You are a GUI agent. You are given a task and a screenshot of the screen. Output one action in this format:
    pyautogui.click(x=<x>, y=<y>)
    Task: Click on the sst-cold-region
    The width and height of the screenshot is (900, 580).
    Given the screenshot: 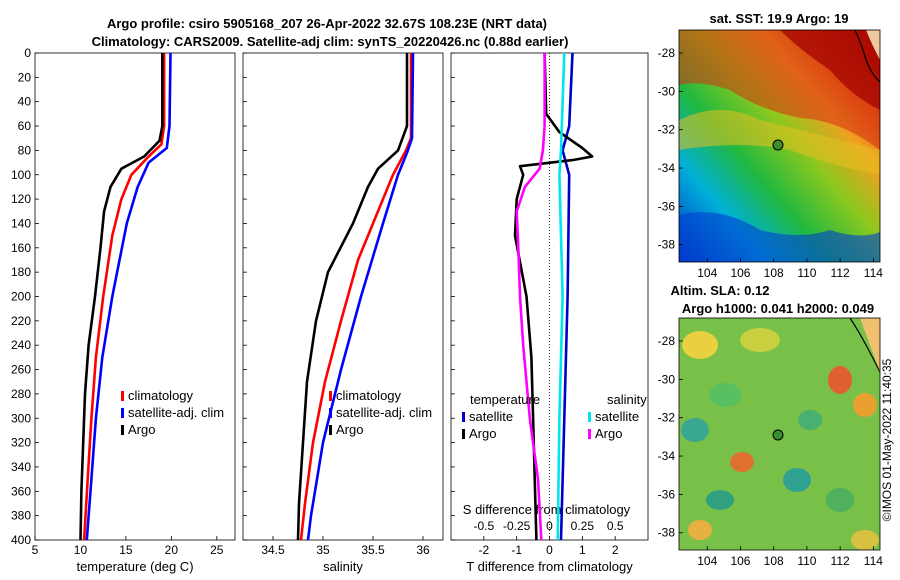 What is the action you would take?
    pyautogui.click(x=779, y=237)
    